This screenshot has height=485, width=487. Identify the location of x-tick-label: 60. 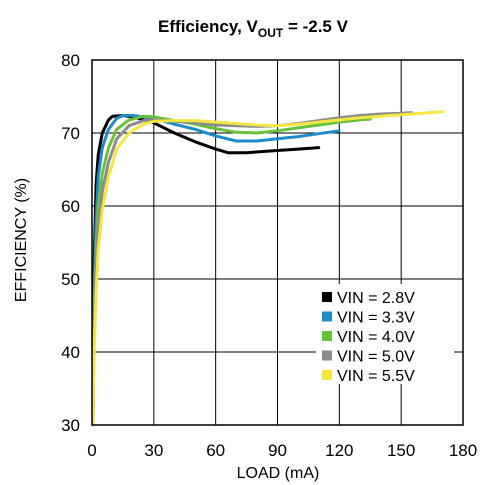
(215, 450).